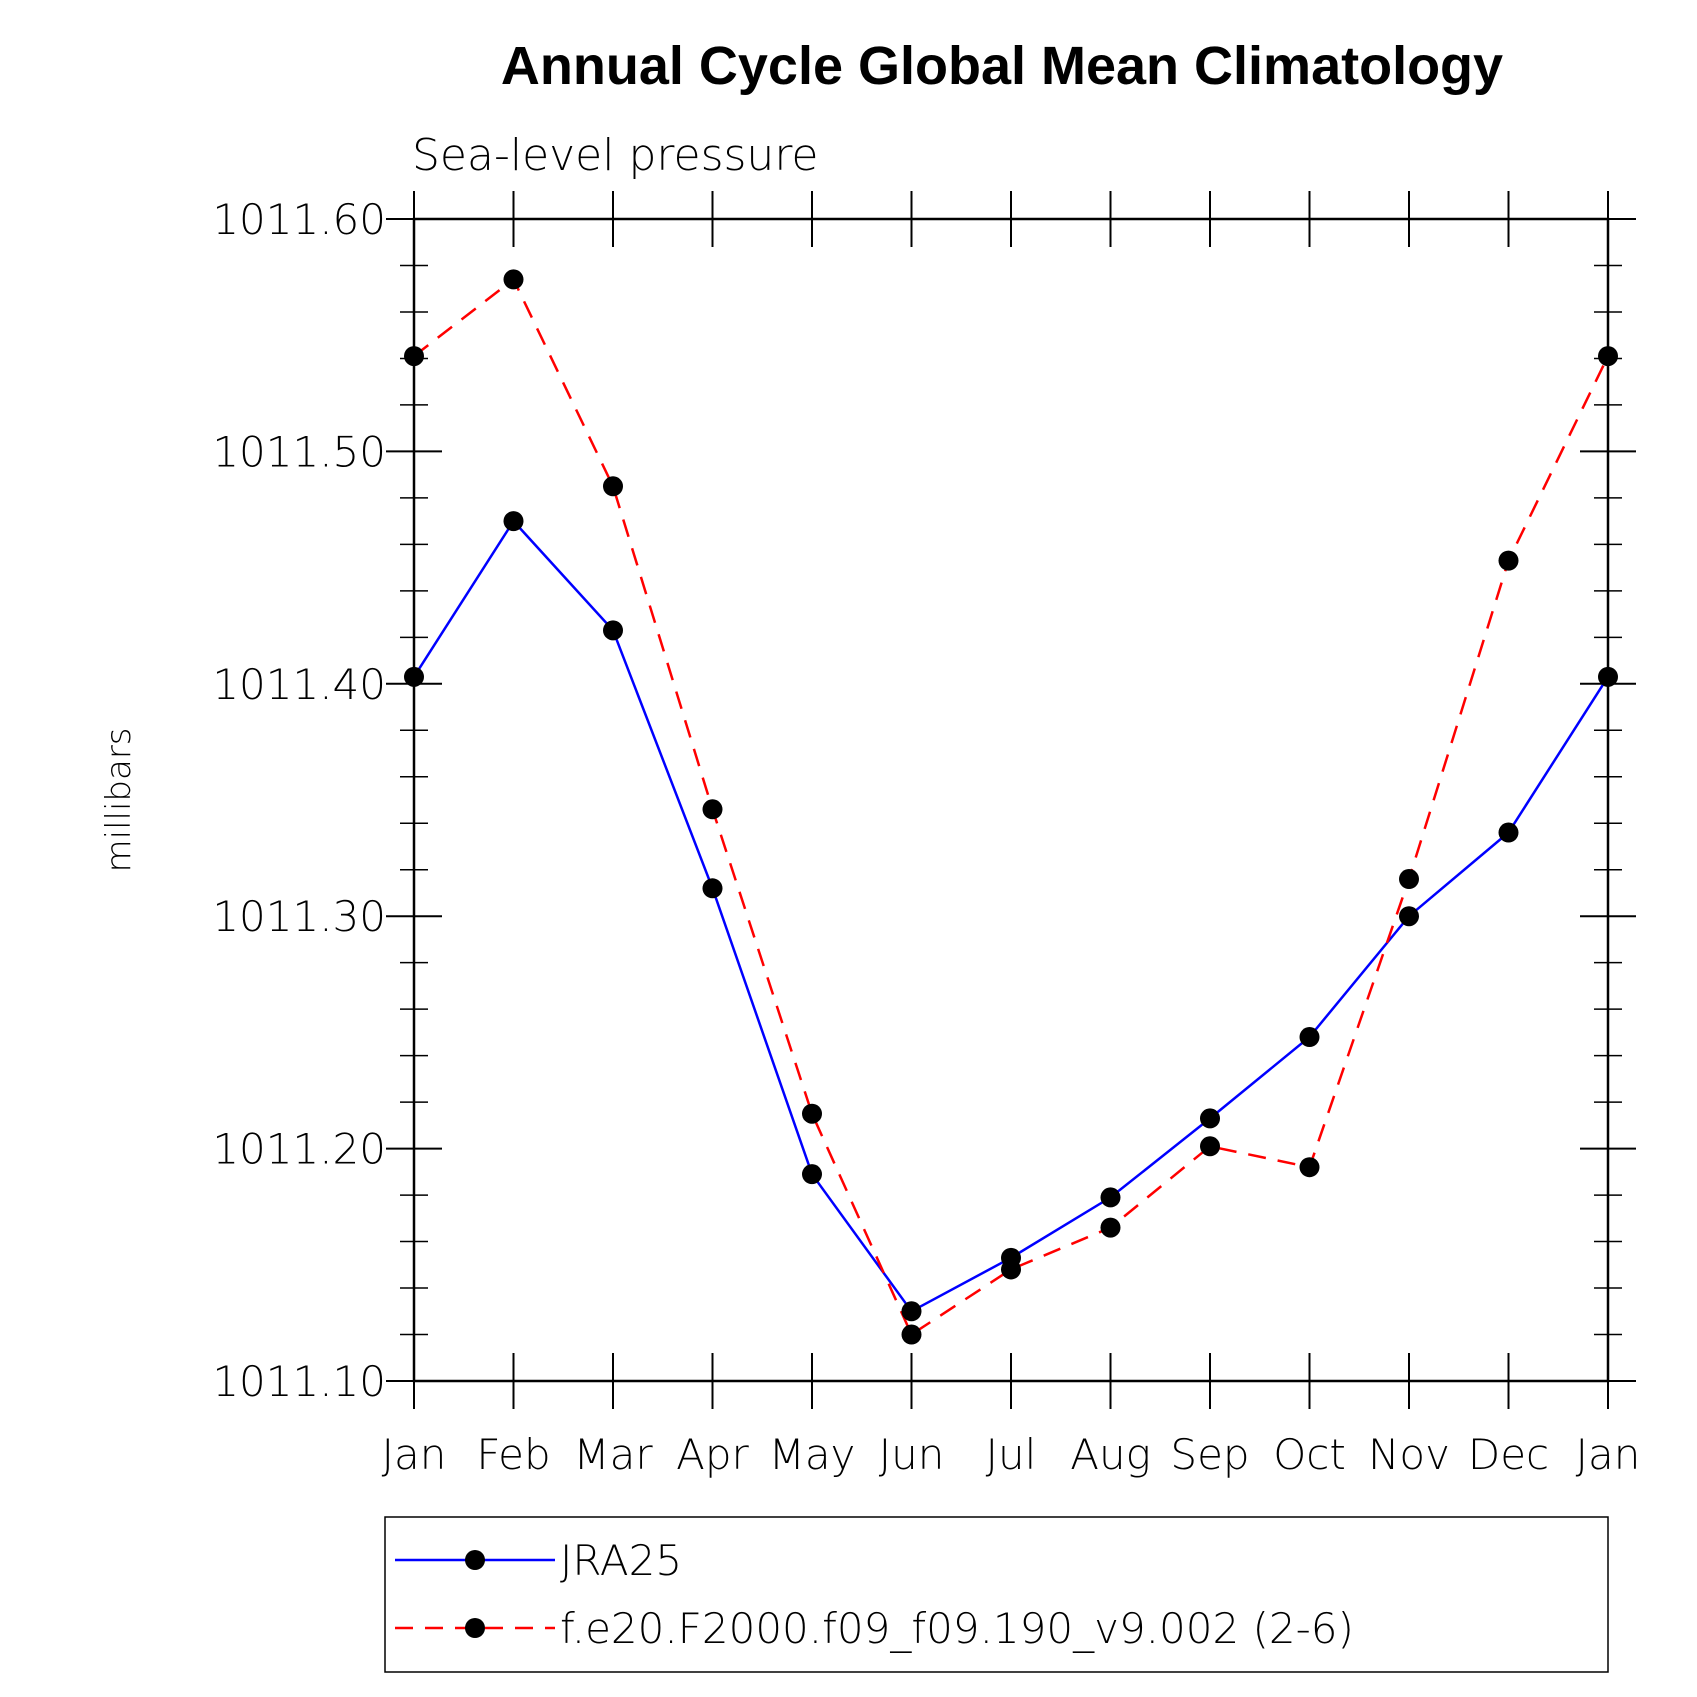 Image resolution: width=1697 pixels, height=1697 pixels. I want to click on chart-title: Annual Cycle Global Mean Climatology, so click(1002, 66).